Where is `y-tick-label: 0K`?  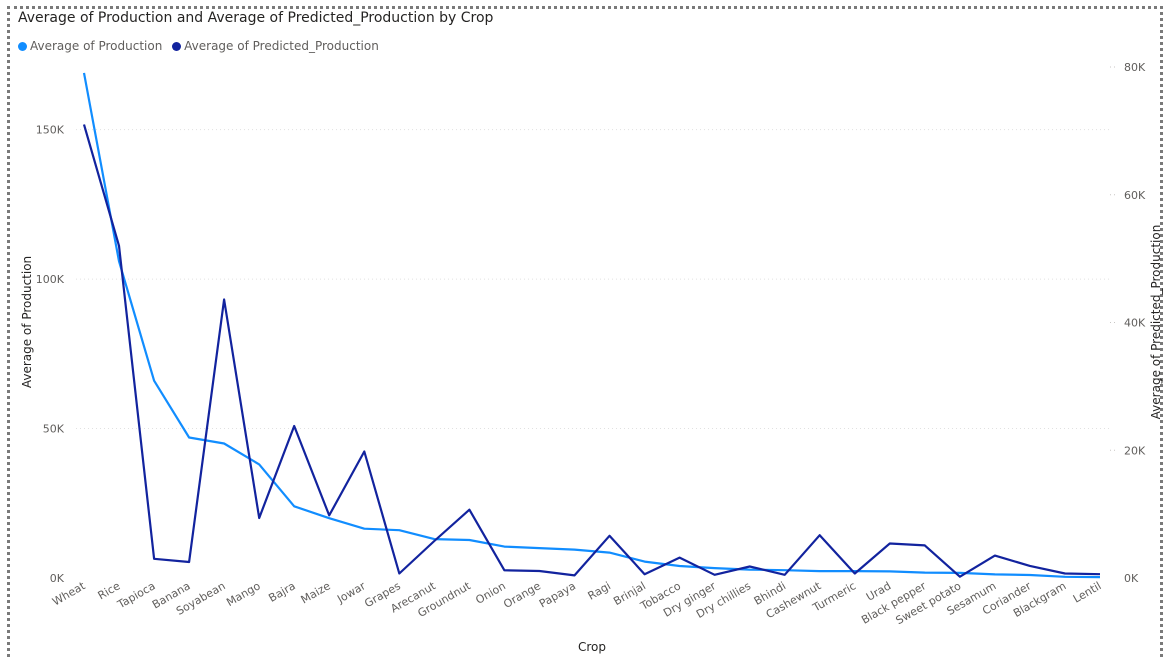
y-tick-label: 0K is located at coordinates (57, 578).